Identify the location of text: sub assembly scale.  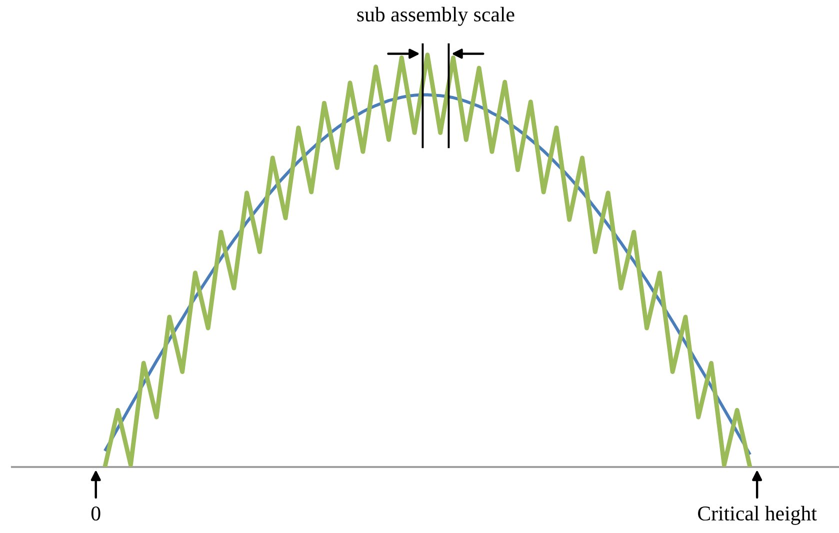
(435, 16).